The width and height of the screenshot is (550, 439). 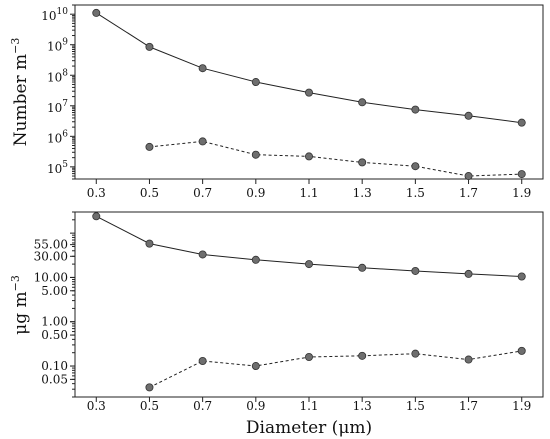 I want to click on y-tick-label: 0.10, so click(x=54, y=366).